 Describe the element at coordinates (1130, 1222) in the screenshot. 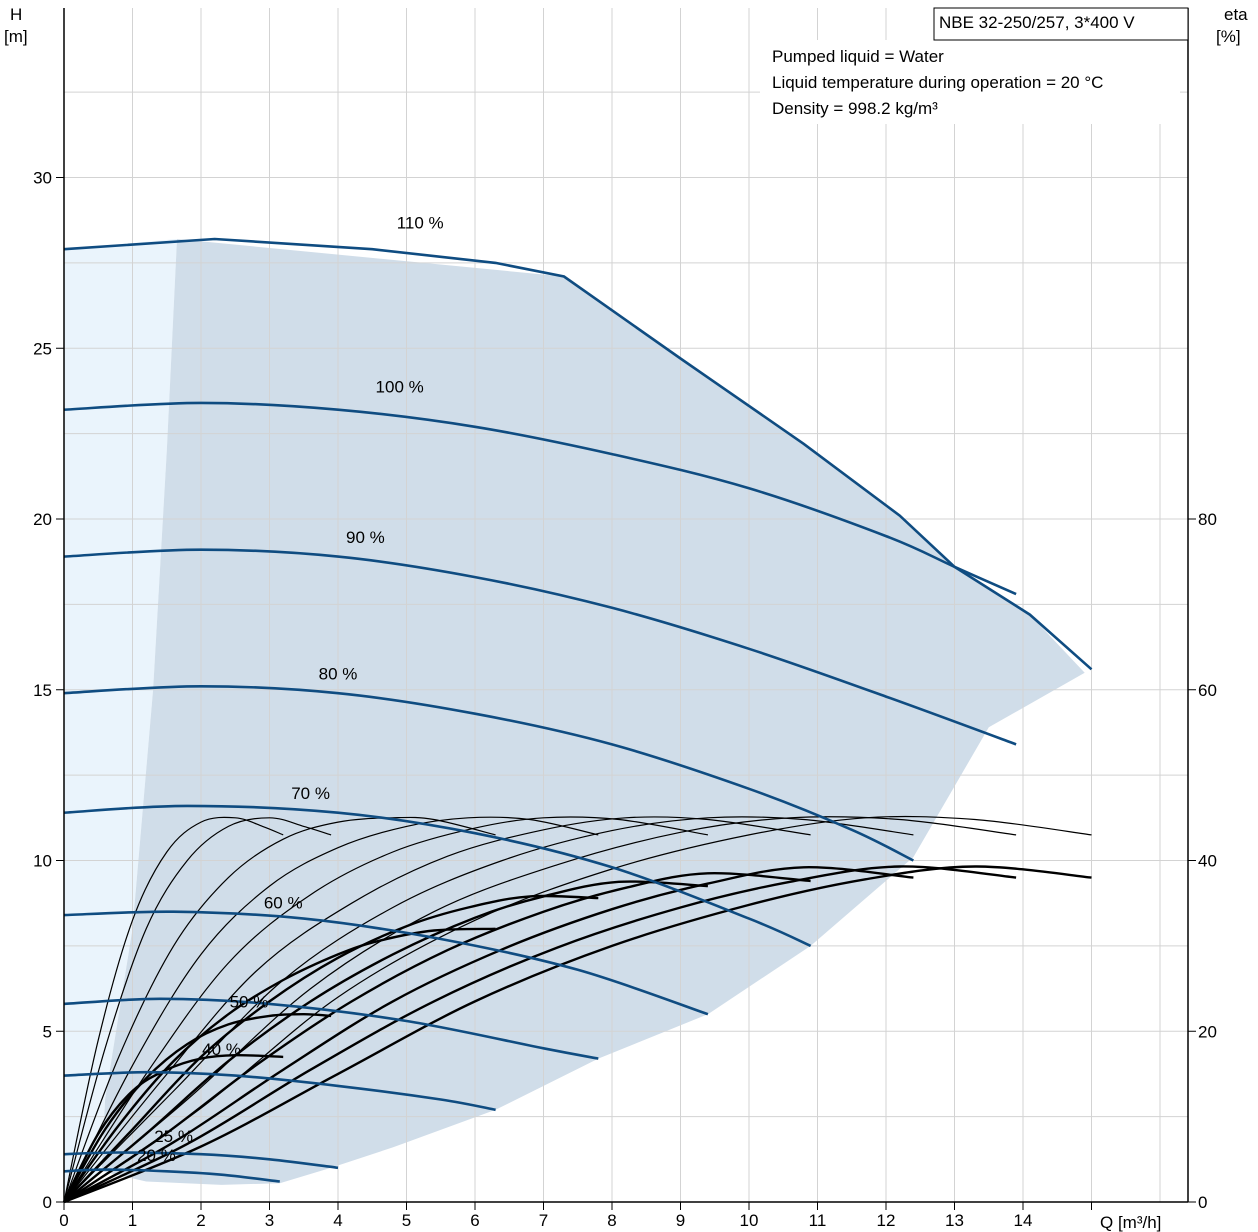

I see `x-axis-label: Q [m³/h]` at that location.